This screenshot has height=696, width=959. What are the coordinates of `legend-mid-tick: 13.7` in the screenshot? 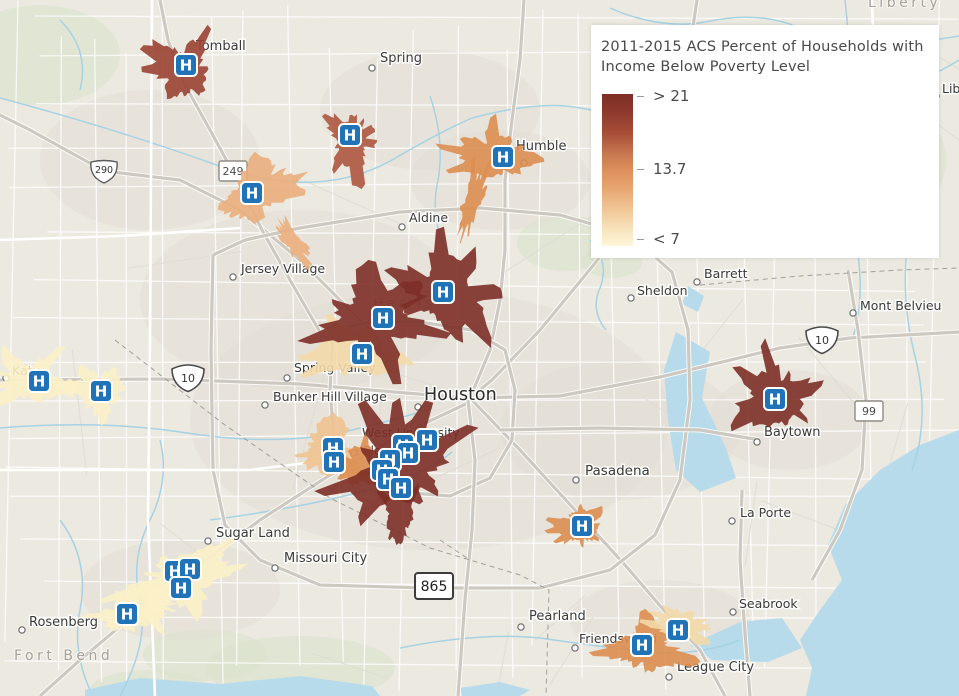 It's located at (737, 169).